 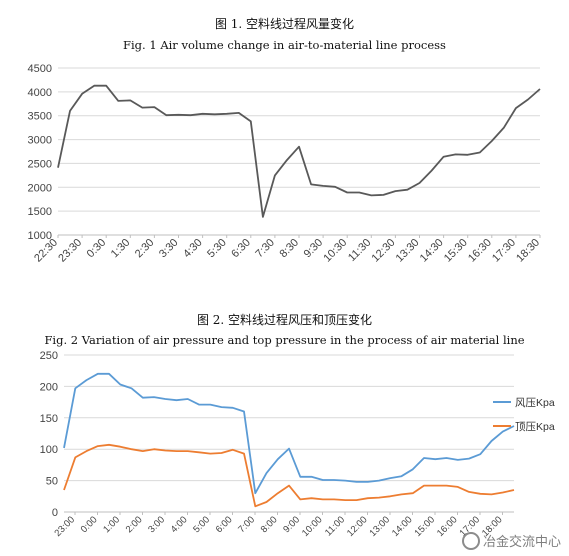 What do you see at coordinates (111, 524) in the screenshot?
I see `x-tick-label: 1:00` at bounding box center [111, 524].